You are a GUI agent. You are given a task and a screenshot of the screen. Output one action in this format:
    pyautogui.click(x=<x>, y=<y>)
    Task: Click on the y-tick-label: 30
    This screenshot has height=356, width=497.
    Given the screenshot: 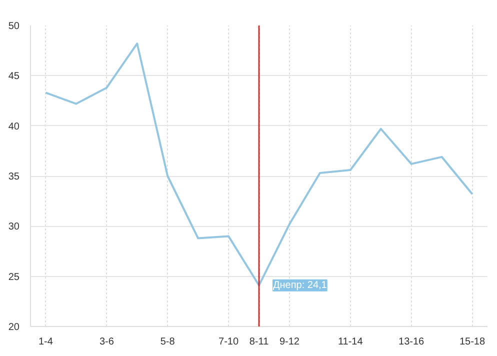 What is the action you would take?
    pyautogui.click(x=14, y=227)
    